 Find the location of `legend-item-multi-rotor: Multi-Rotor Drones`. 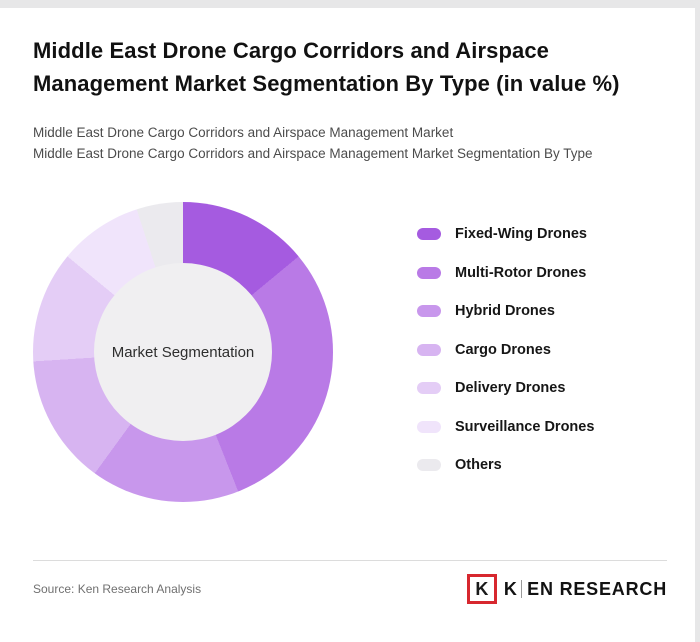

legend-item-multi-rotor: Multi-Rotor Drones is located at coordinates (505, 273).